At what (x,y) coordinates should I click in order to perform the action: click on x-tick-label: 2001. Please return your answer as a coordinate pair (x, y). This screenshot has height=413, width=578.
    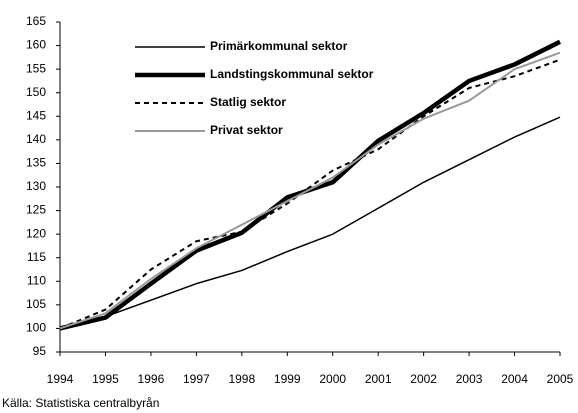
    Looking at the image, I should click on (378, 379).